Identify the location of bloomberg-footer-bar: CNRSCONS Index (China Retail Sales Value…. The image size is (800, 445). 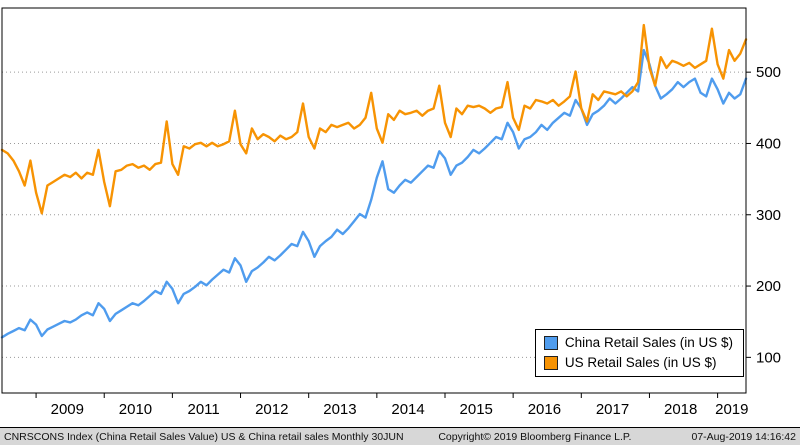
(400, 436).